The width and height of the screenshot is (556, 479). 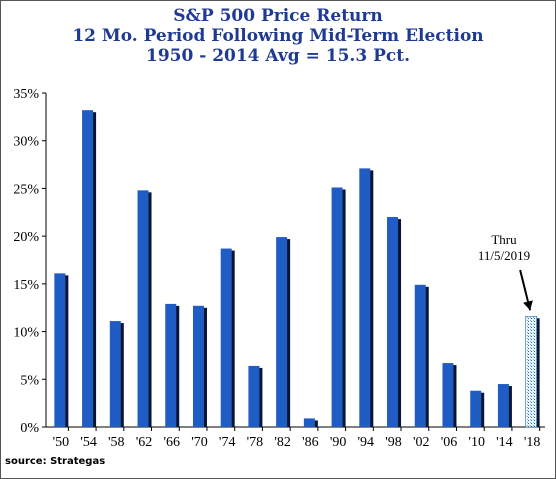 I want to click on arrow-head, so click(x=528, y=305).